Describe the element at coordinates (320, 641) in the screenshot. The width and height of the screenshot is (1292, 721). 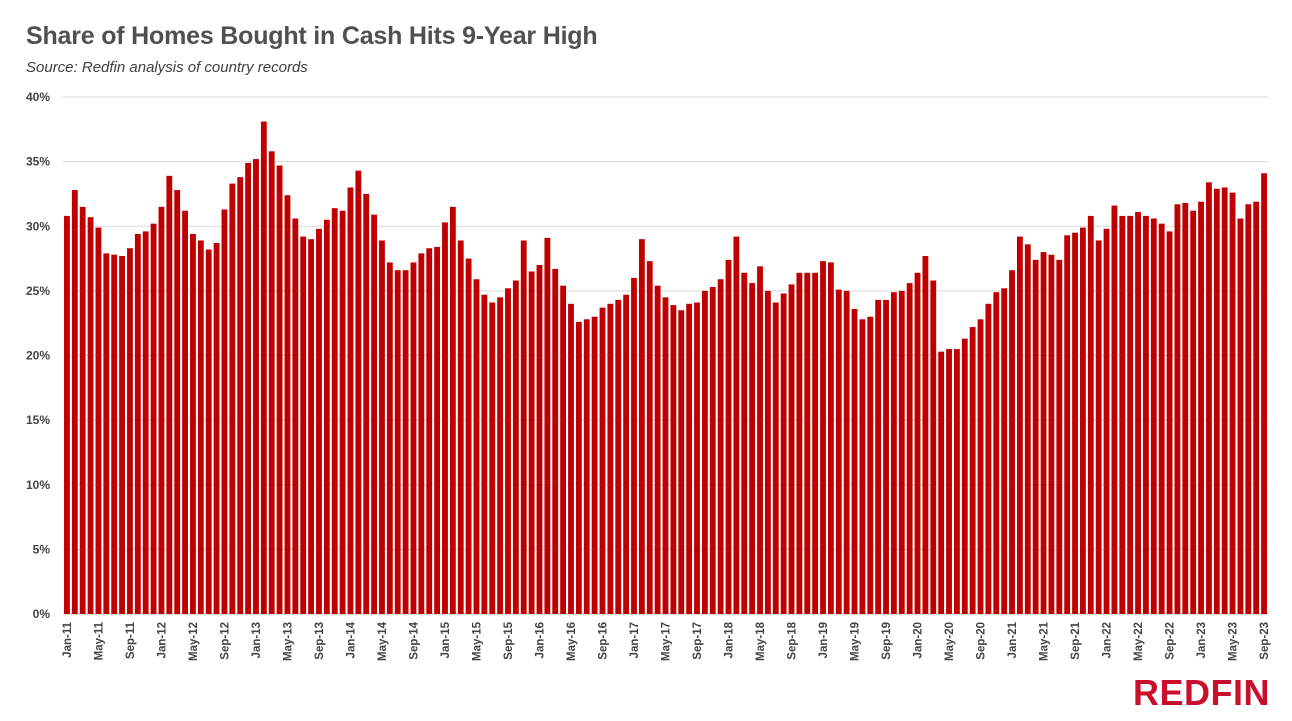
I see `x-tick-label: Sep-13` at that location.